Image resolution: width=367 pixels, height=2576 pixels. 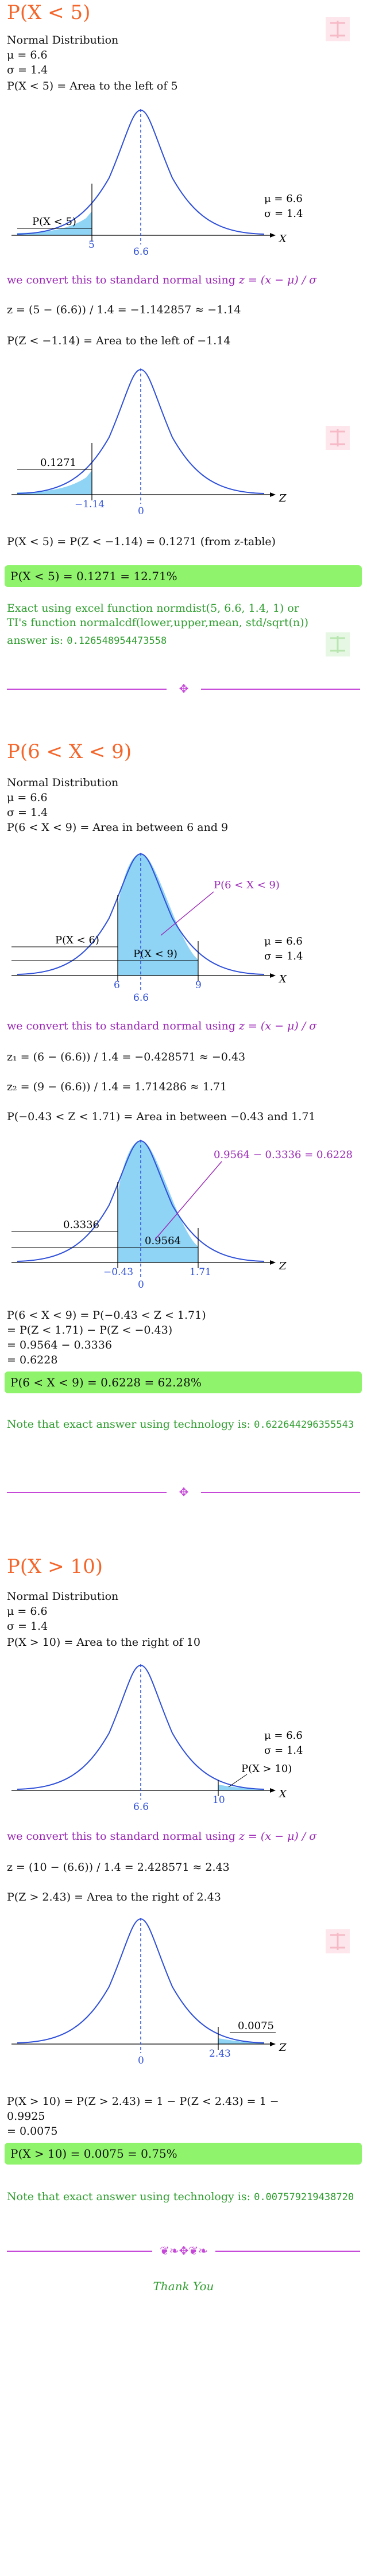 What do you see at coordinates (247, 885) in the screenshot?
I see `callout-label: P(6 < X < 9)` at bounding box center [247, 885].